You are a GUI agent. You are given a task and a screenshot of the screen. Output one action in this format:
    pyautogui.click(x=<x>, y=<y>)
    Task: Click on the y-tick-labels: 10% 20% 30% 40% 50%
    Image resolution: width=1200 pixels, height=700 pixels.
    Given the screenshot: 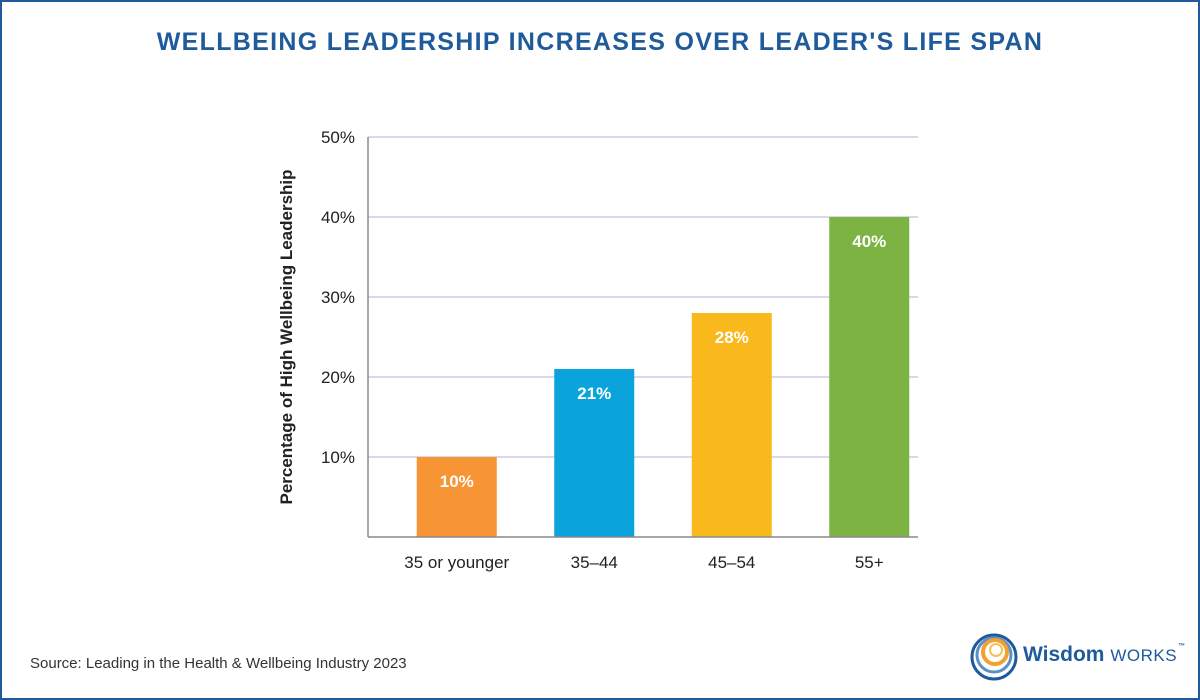 What is the action you would take?
    pyautogui.click(x=338, y=297)
    